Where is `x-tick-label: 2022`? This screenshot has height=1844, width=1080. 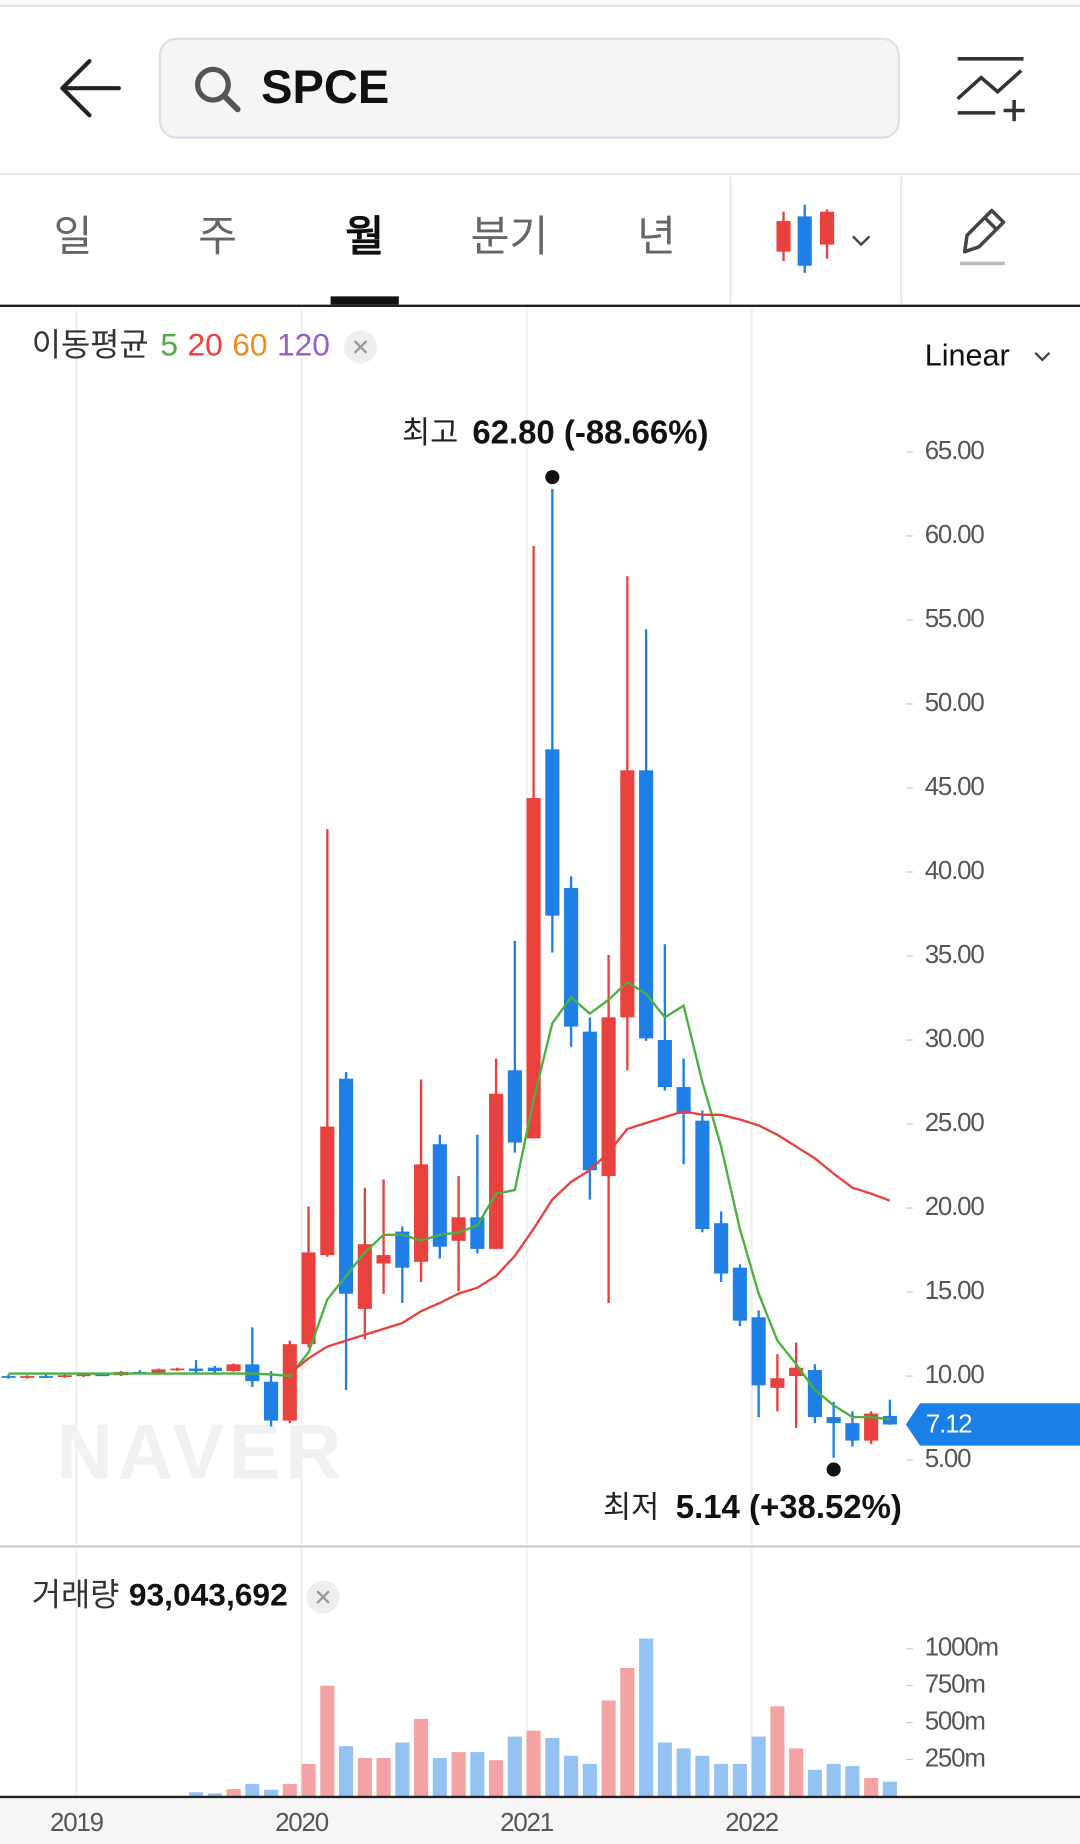 x-tick-label: 2022 is located at coordinates (752, 1823).